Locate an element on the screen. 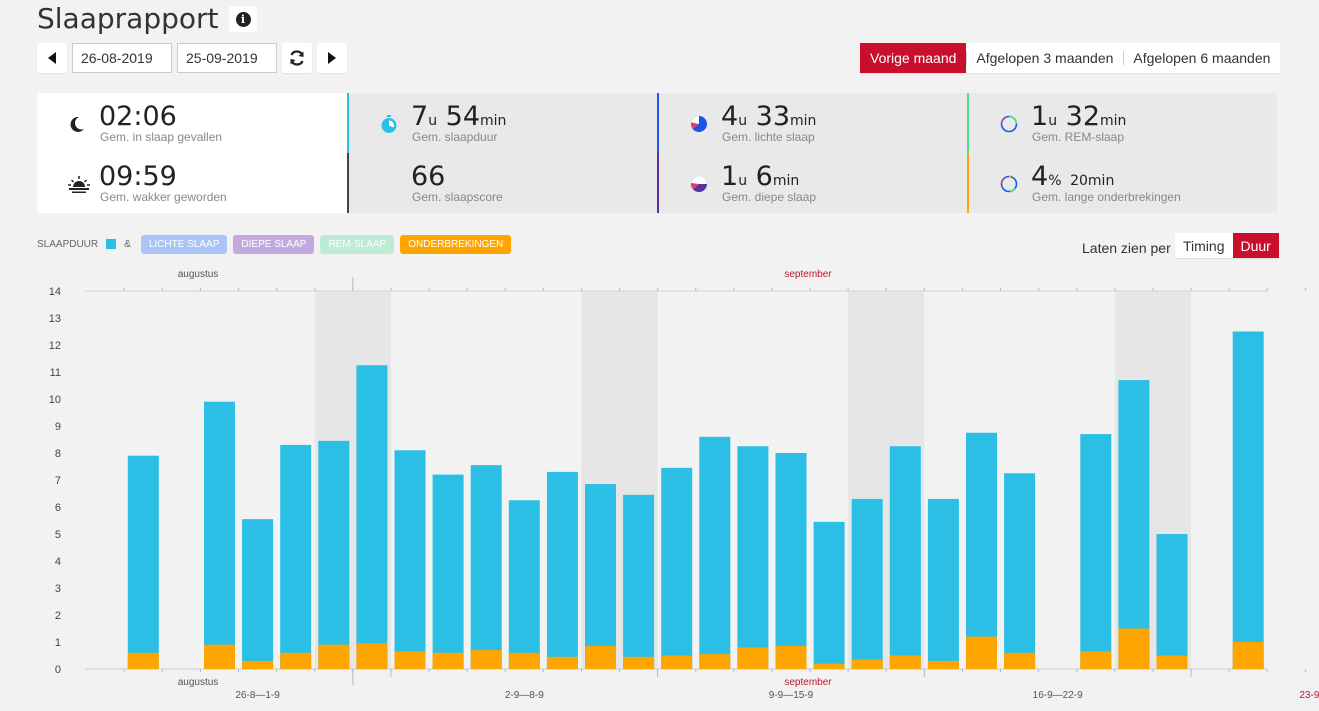 This screenshot has width=1319, height=711. range-last-3-months: Afgelopen 3 maanden is located at coordinates (1044, 58).